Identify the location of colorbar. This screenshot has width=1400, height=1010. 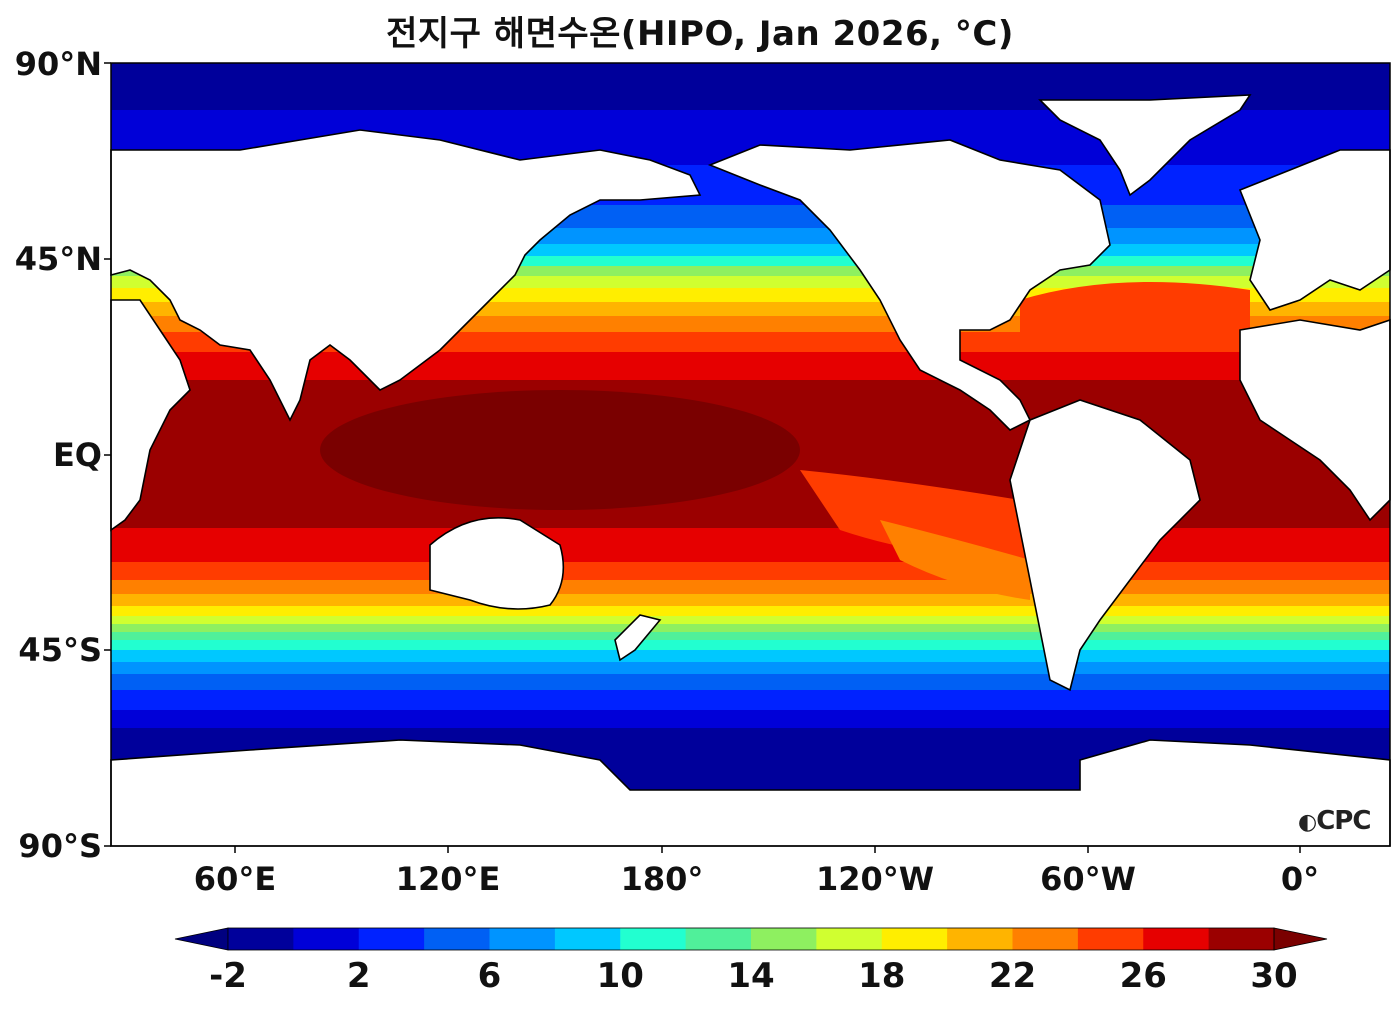
(751, 939).